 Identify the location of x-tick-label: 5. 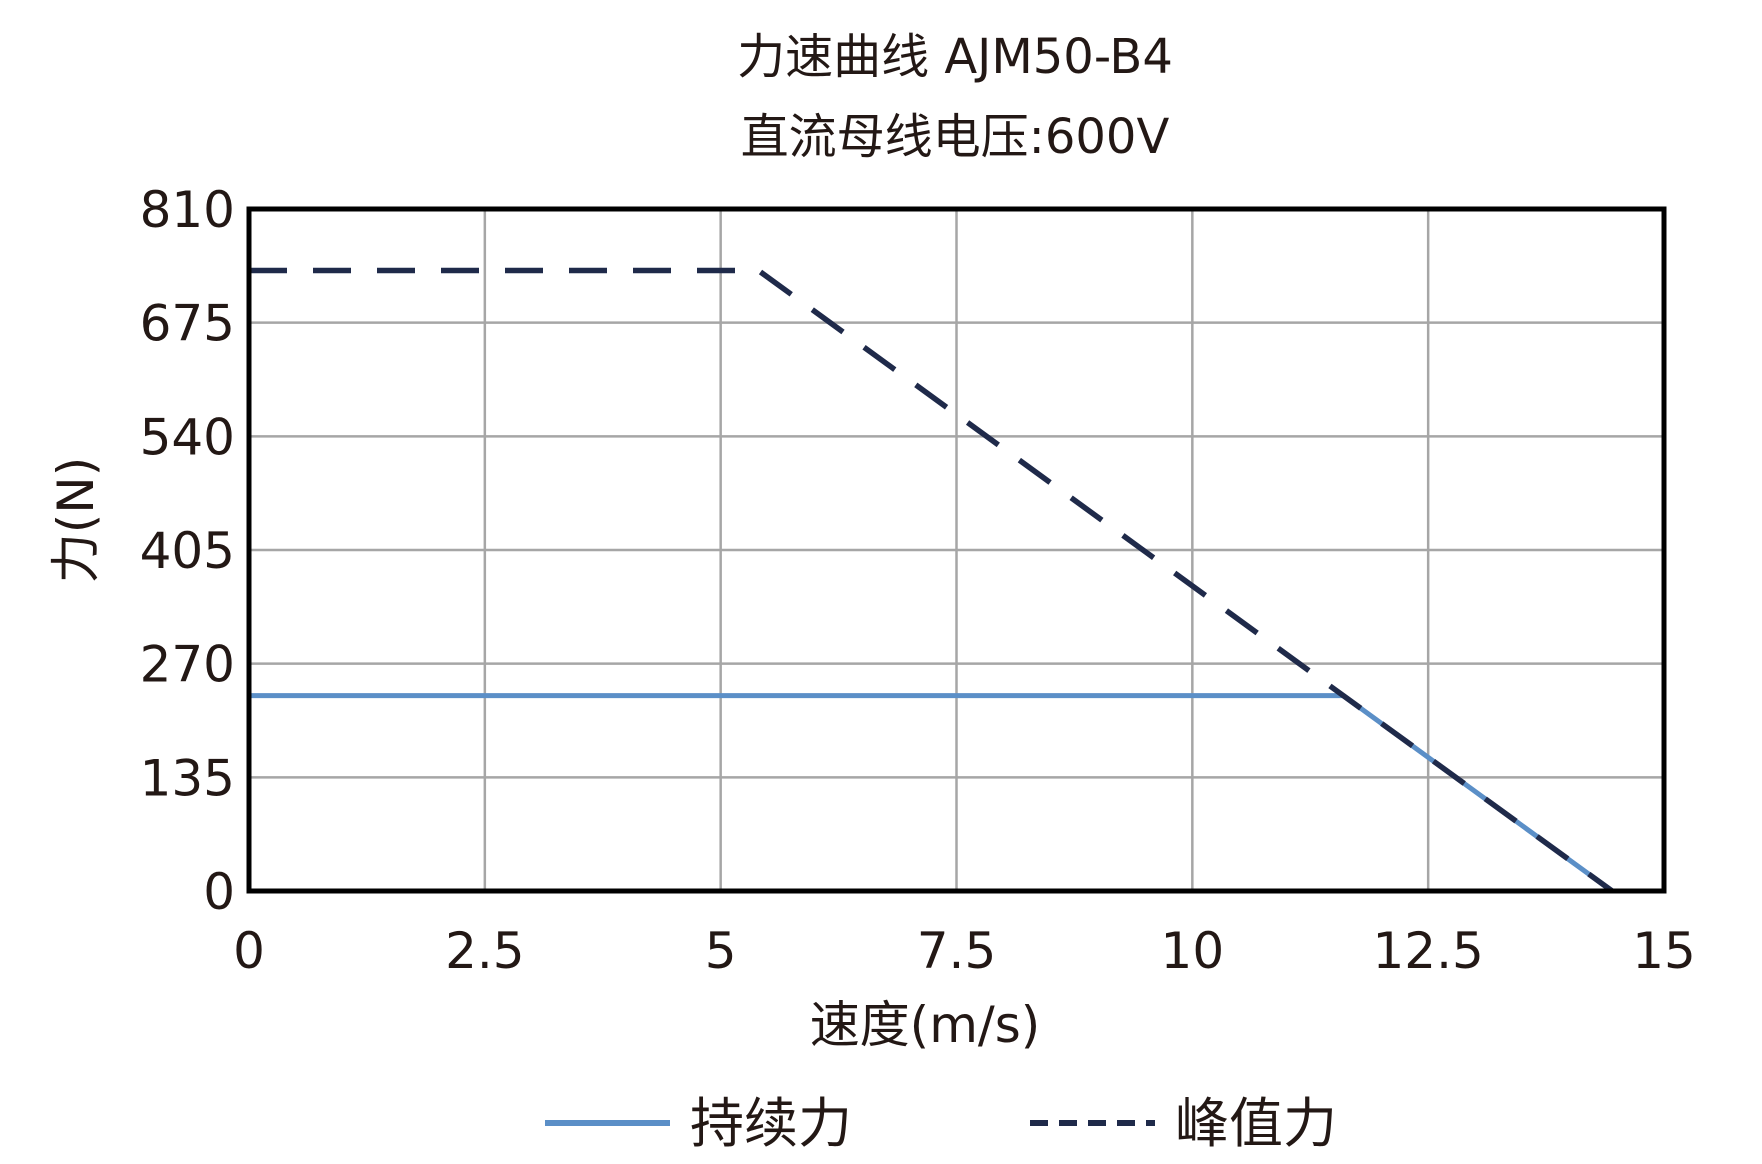
(721, 951).